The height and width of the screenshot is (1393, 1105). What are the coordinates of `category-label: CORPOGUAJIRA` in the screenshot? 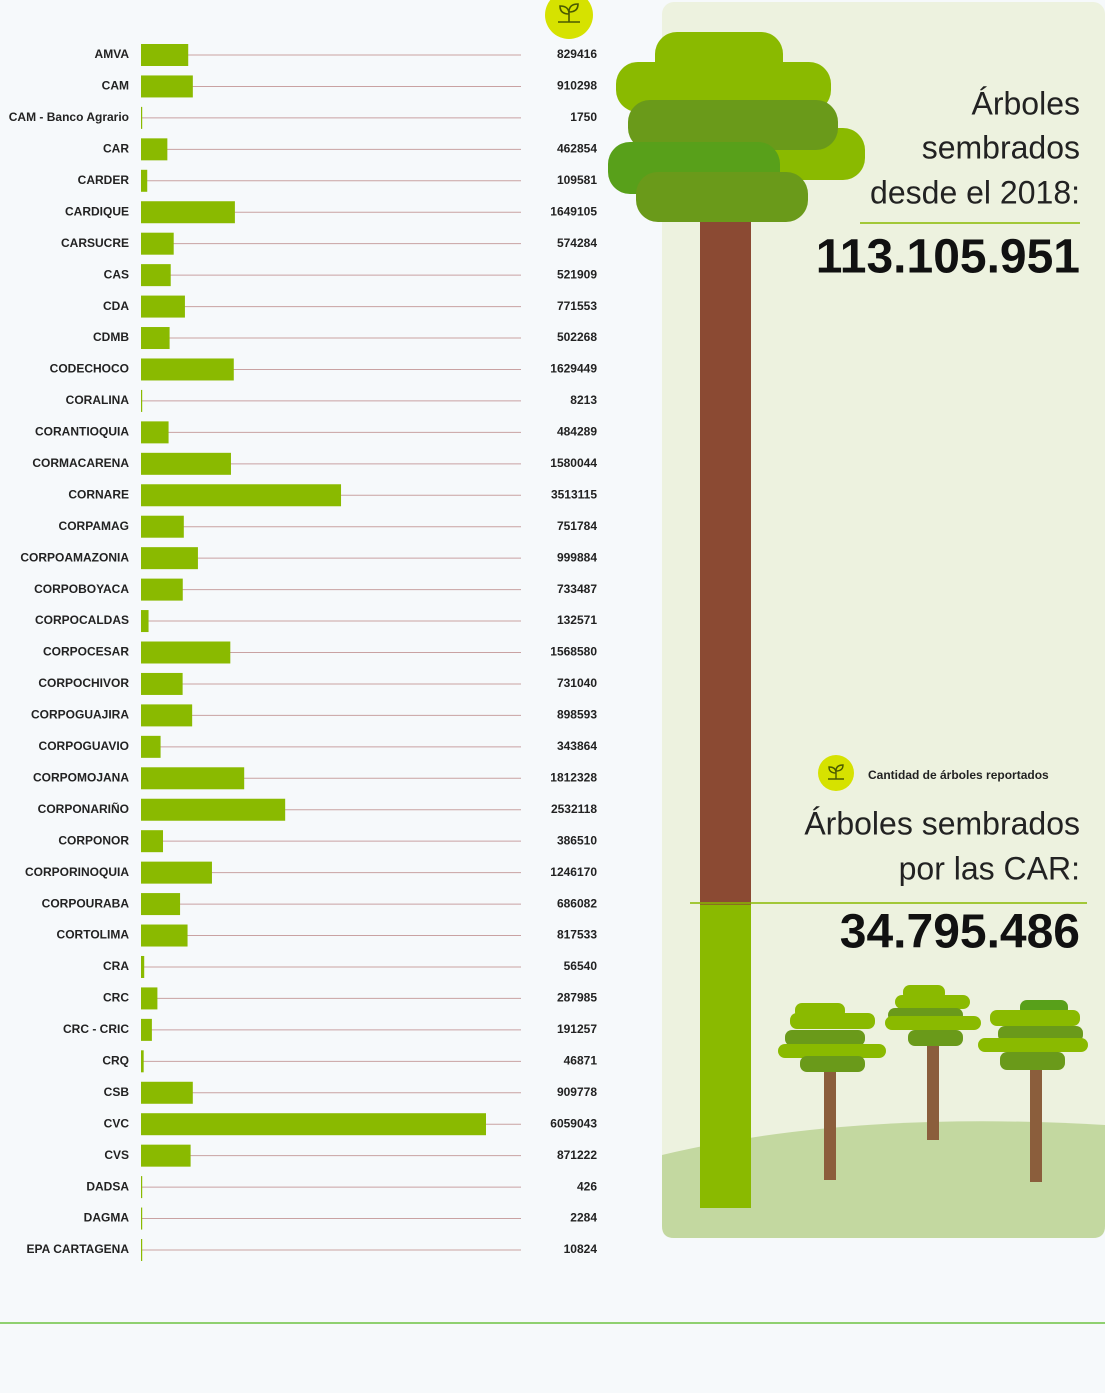 It's located at (80, 715).